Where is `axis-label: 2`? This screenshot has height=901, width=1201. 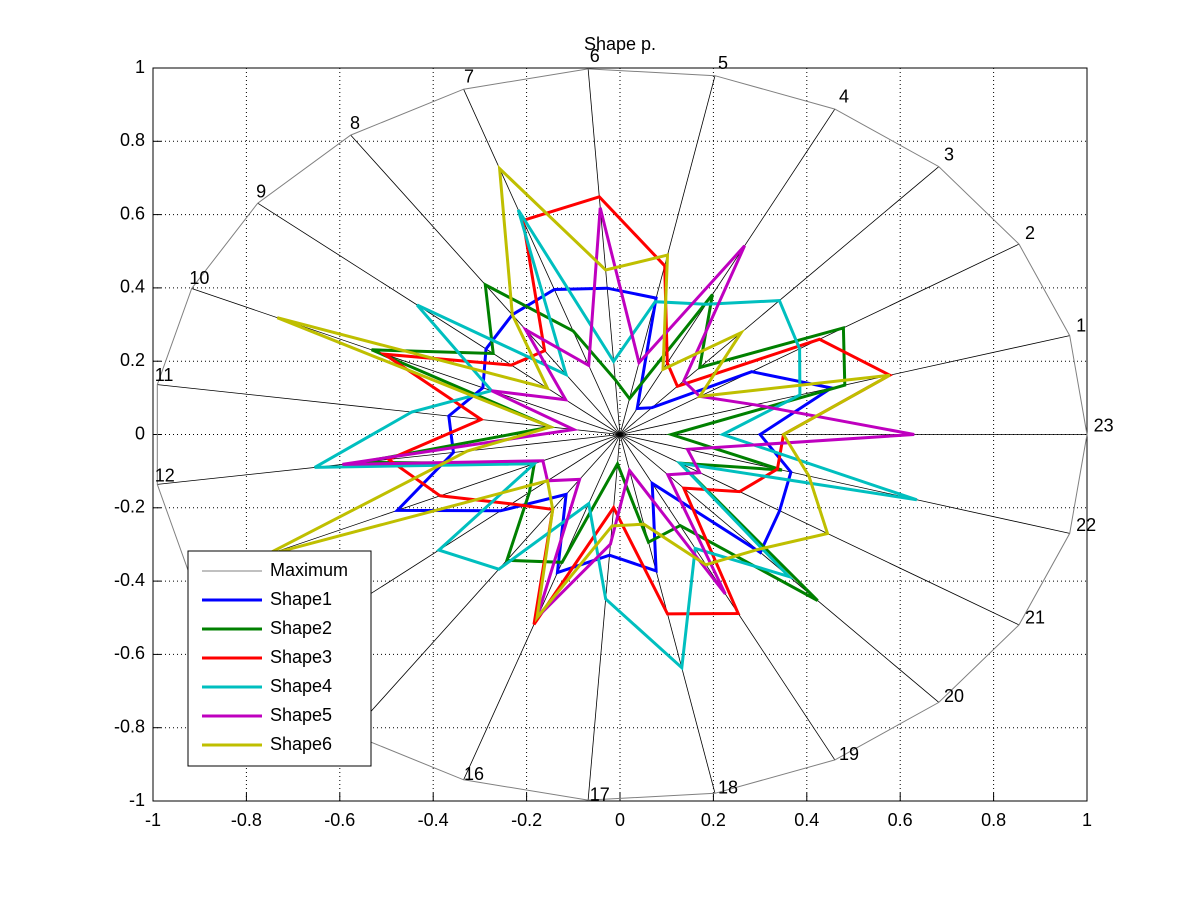
axis-label: 2 is located at coordinates (1030, 233).